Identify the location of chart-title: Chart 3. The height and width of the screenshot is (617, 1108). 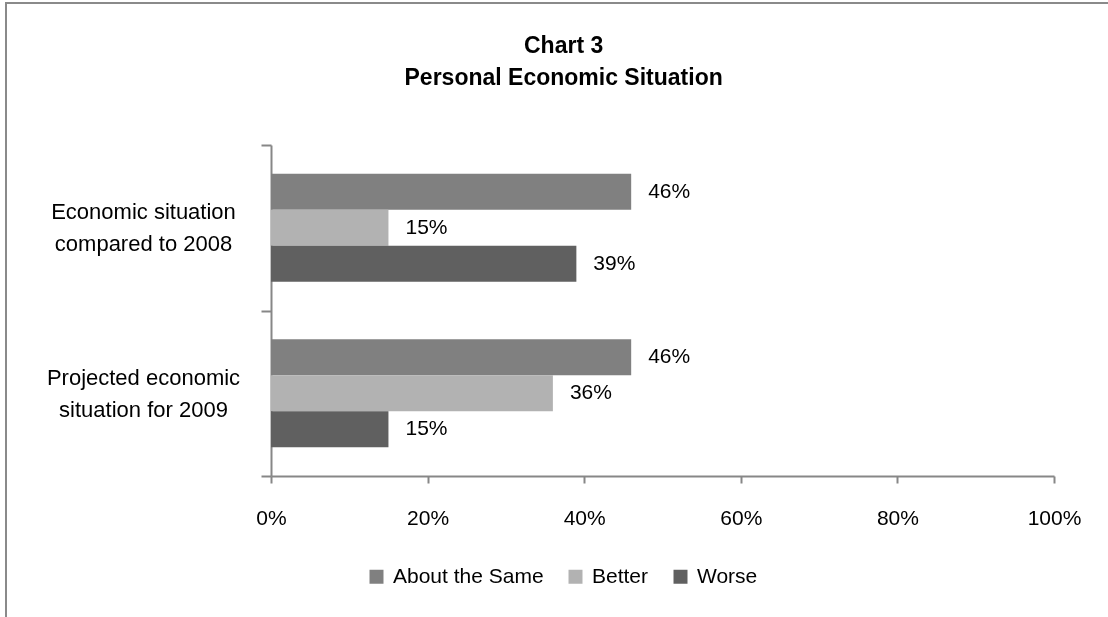
(564, 45).